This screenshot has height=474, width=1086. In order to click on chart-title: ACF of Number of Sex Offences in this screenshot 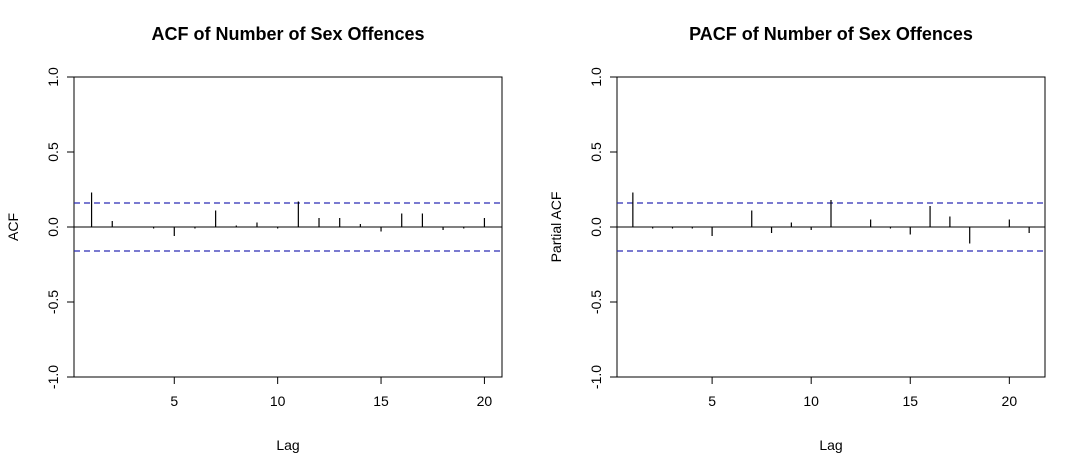, I will do `click(287, 34)`.